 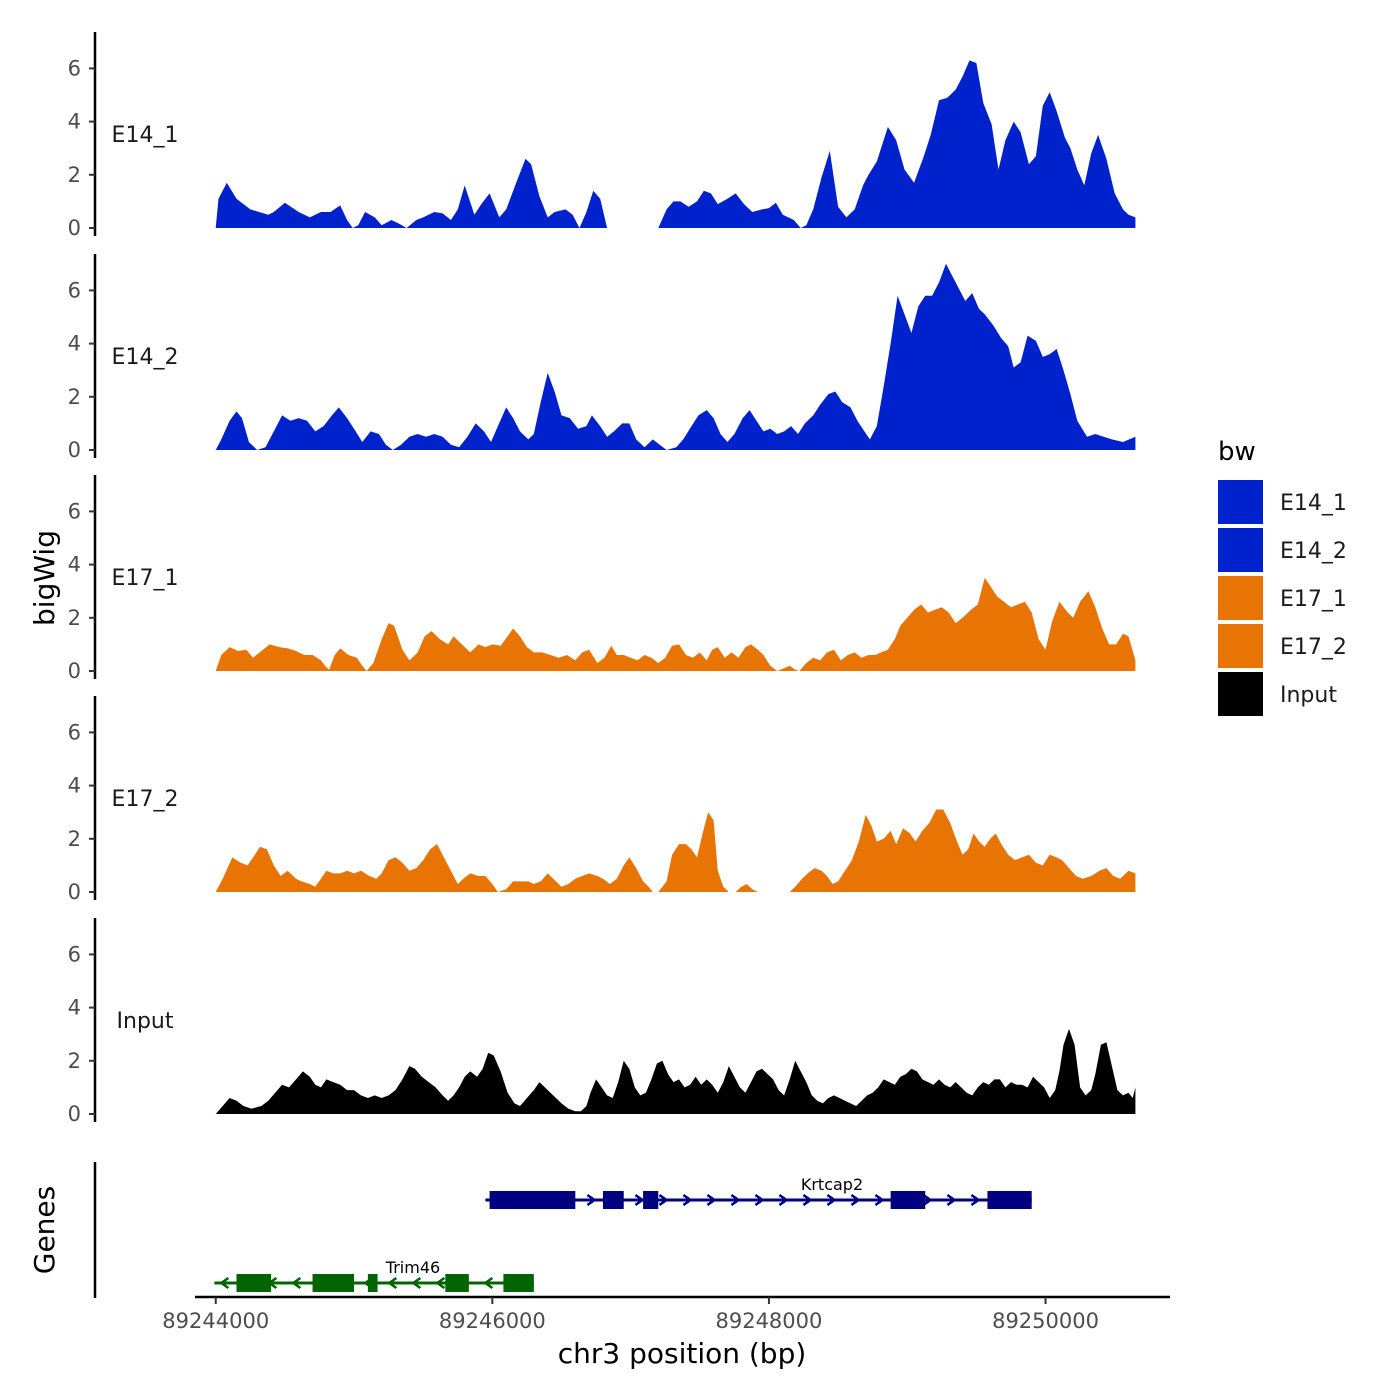 I want to click on genes-axis-title: Genes, so click(x=44, y=1230).